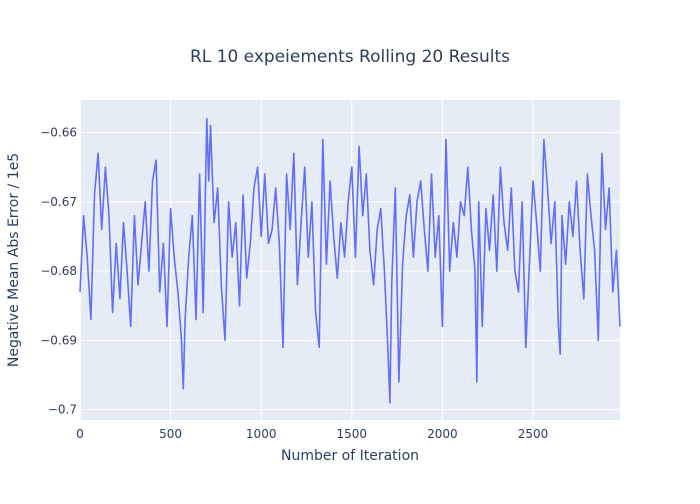  I want to click on x-tick-label: 0, so click(80, 434).